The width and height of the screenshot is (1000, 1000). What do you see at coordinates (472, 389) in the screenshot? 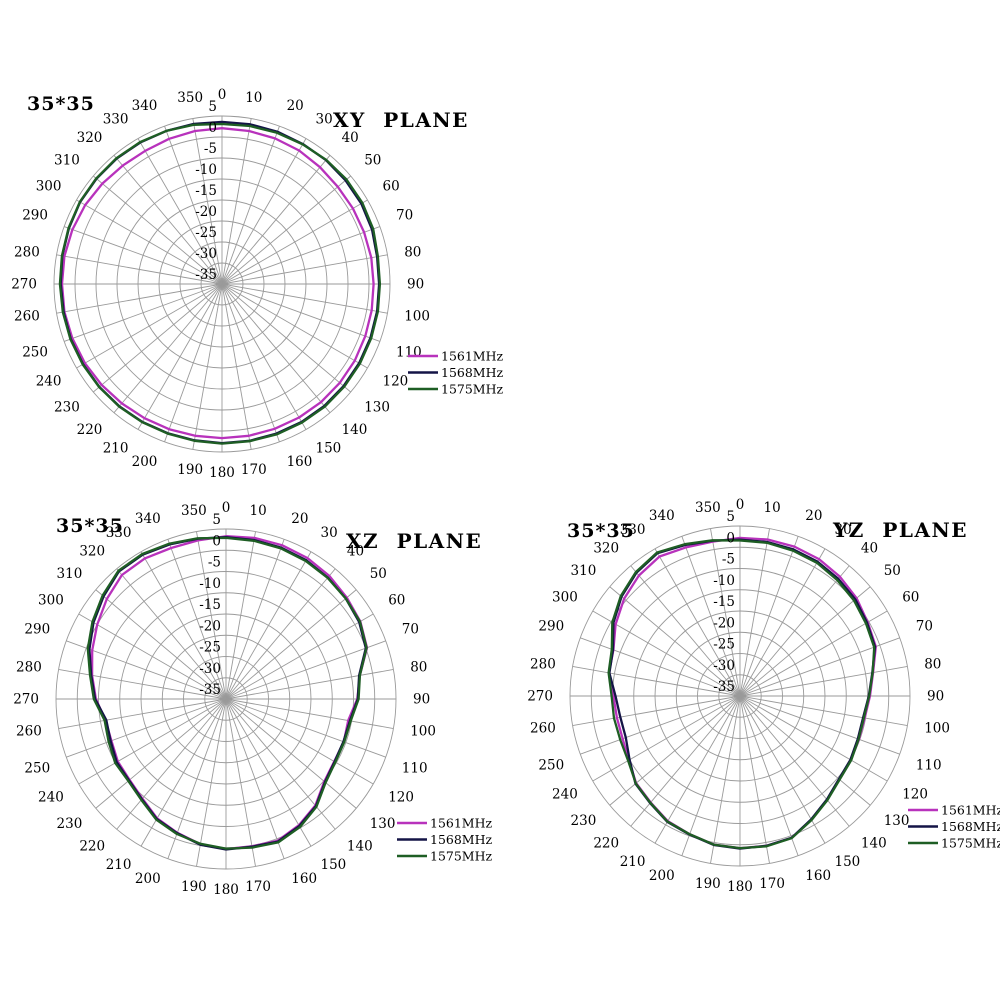
I see `legend-label-1575MHz: 1575MHz` at bounding box center [472, 389].